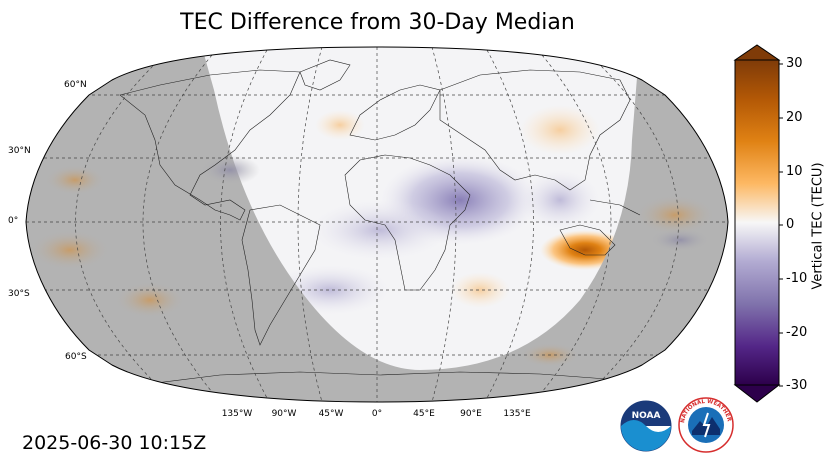 The image size is (835, 470). I want to click on noaa-logo-icon: NOAA, so click(646, 426).